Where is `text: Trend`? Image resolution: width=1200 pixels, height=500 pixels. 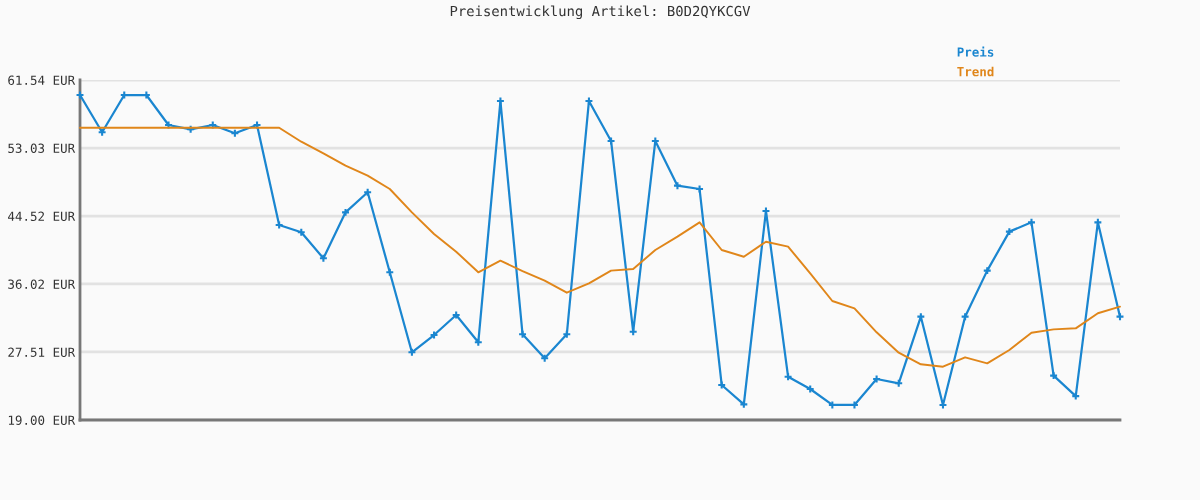 text: Trend is located at coordinates (975, 71).